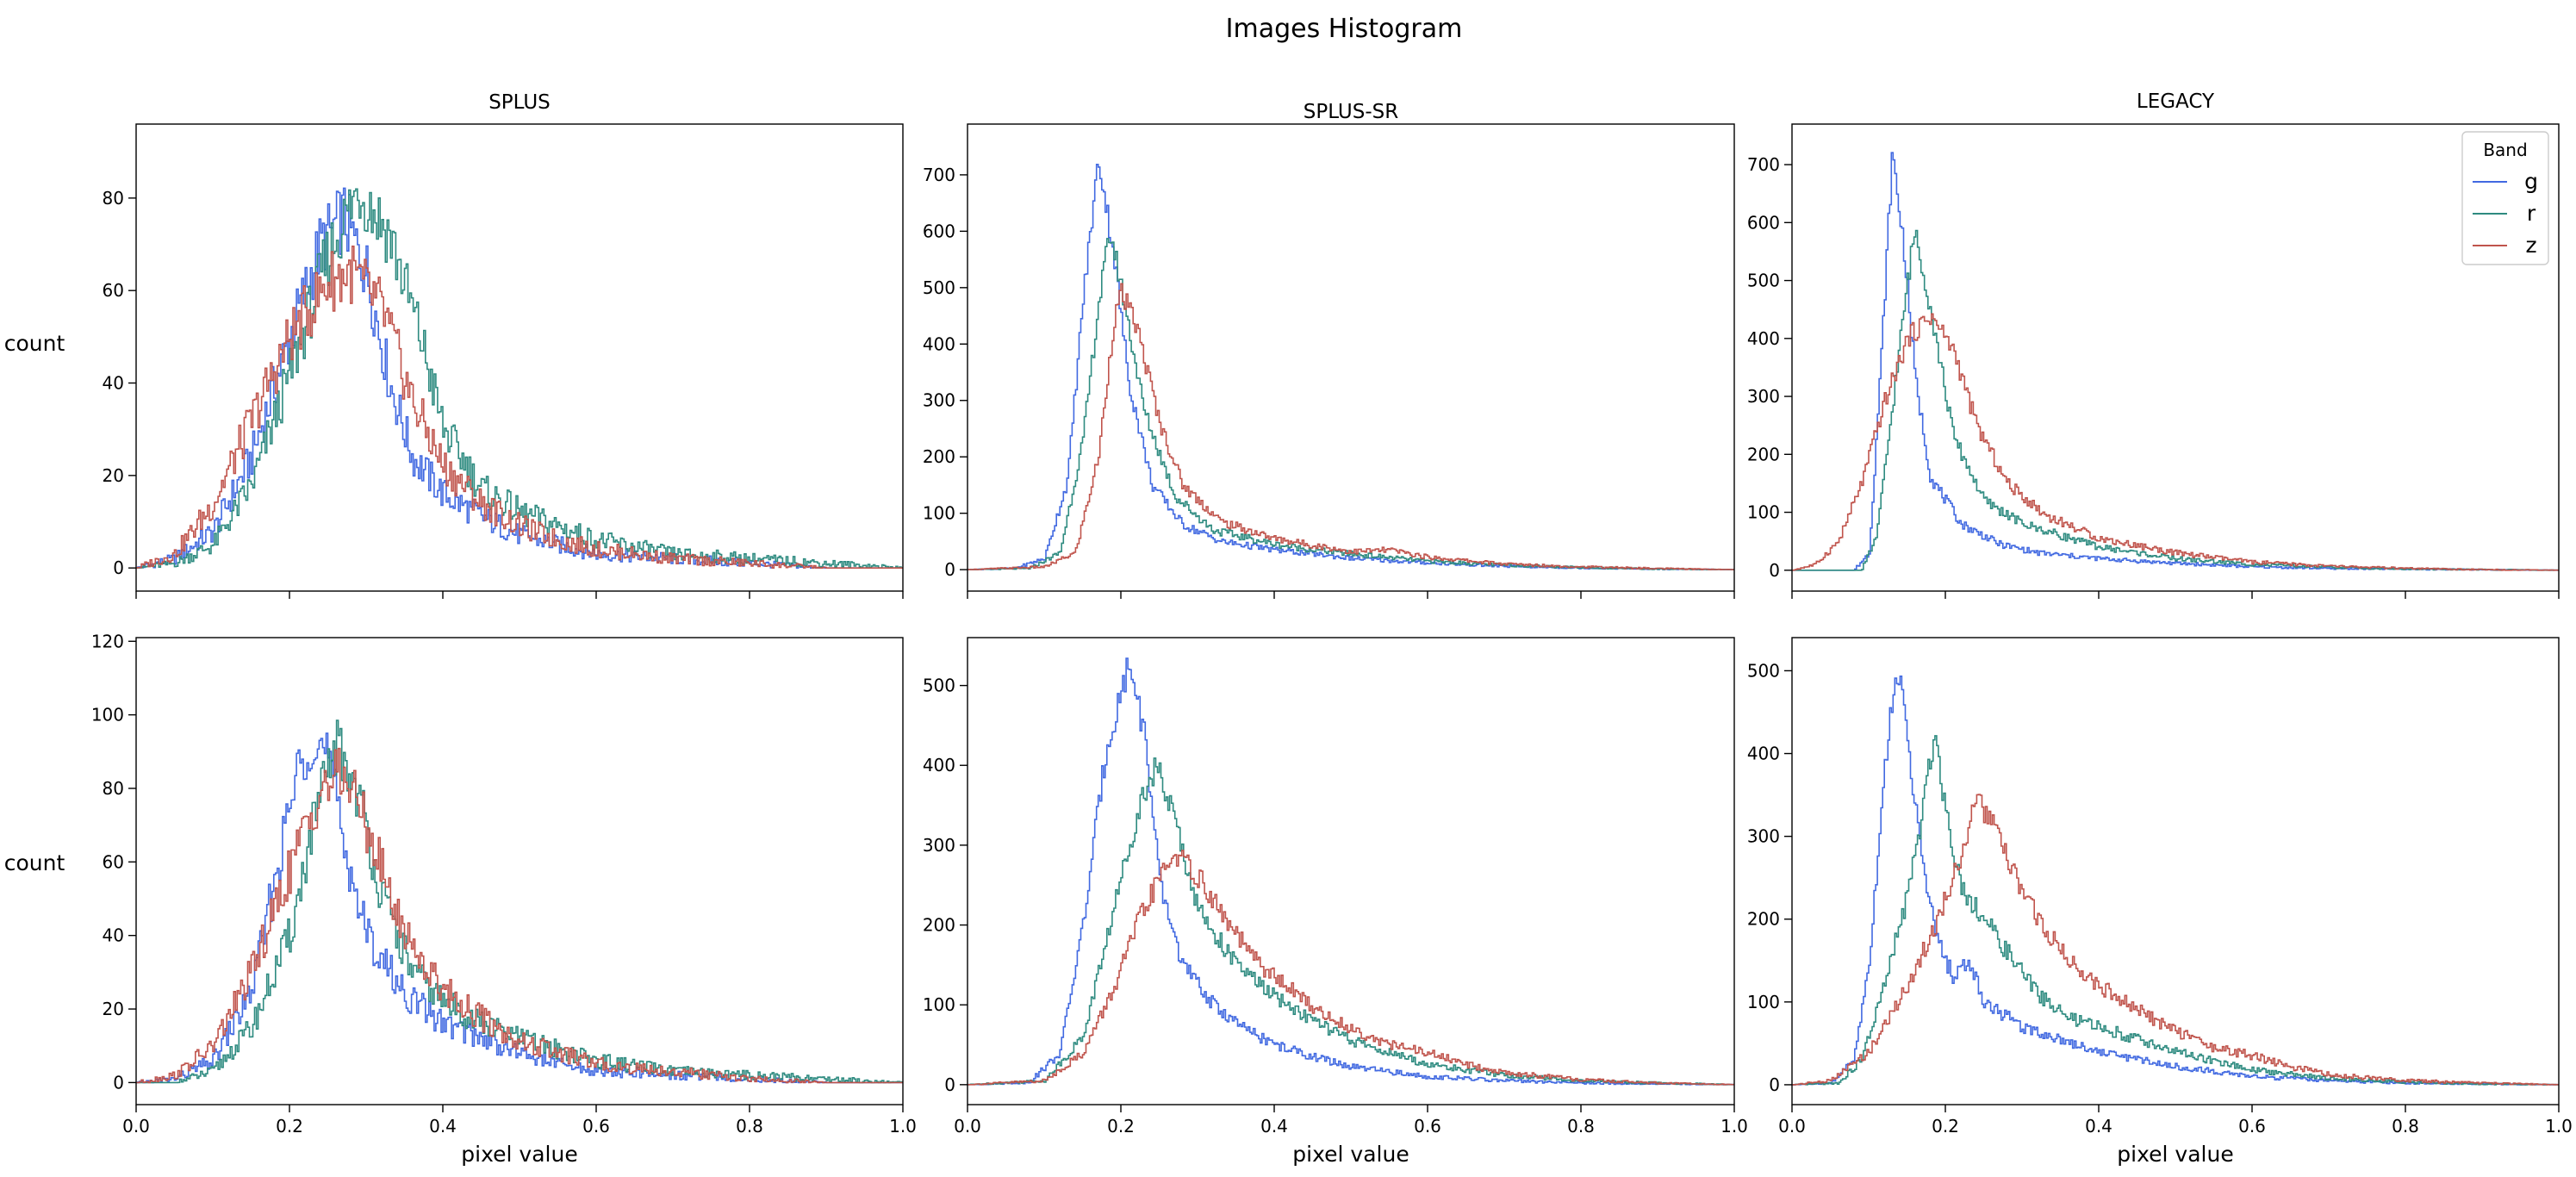 This screenshot has height=1177, width=2576. What do you see at coordinates (1351, 112) in the screenshot?
I see `panel-title: SPLUS-SR` at bounding box center [1351, 112].